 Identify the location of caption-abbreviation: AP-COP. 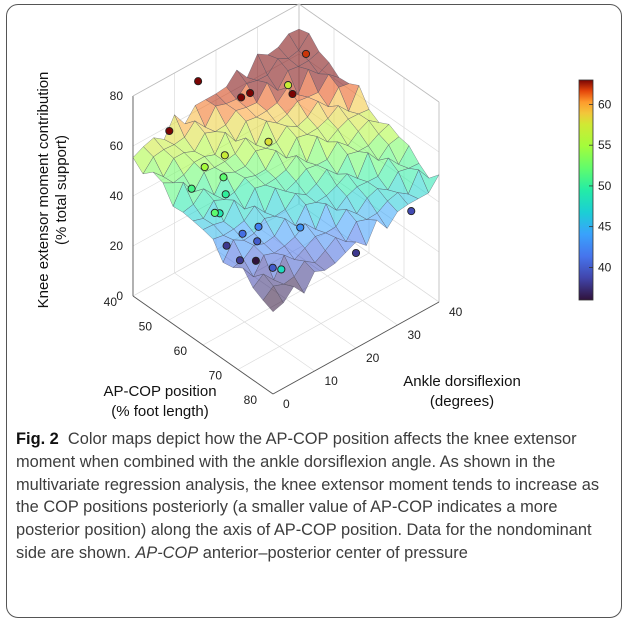
(167, 552).